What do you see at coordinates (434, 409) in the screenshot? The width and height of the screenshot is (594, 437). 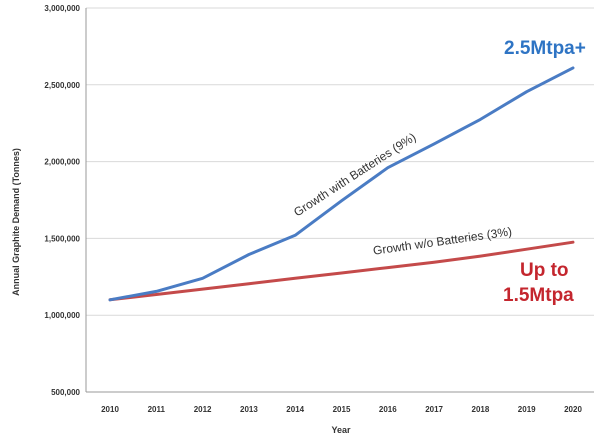 I see `x-tick-label: 2017` at bounding box center [434, 409].